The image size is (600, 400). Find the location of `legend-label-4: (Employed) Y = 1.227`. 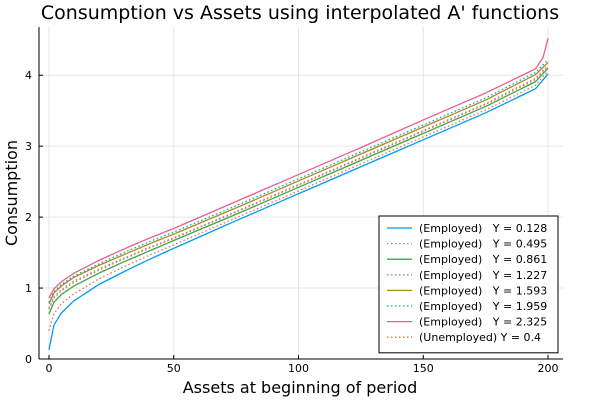

legend-label-4: (Employed) Y = 1.227 is located at coordinates (483, 275).